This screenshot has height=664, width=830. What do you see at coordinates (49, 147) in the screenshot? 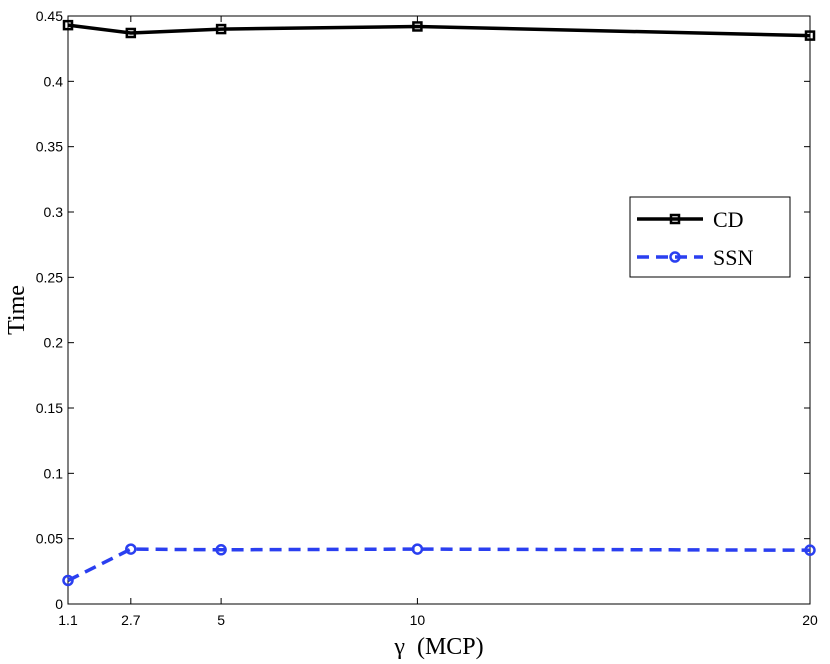
I see `y-tick-label: 0.35` at bounding box center [49, 147].